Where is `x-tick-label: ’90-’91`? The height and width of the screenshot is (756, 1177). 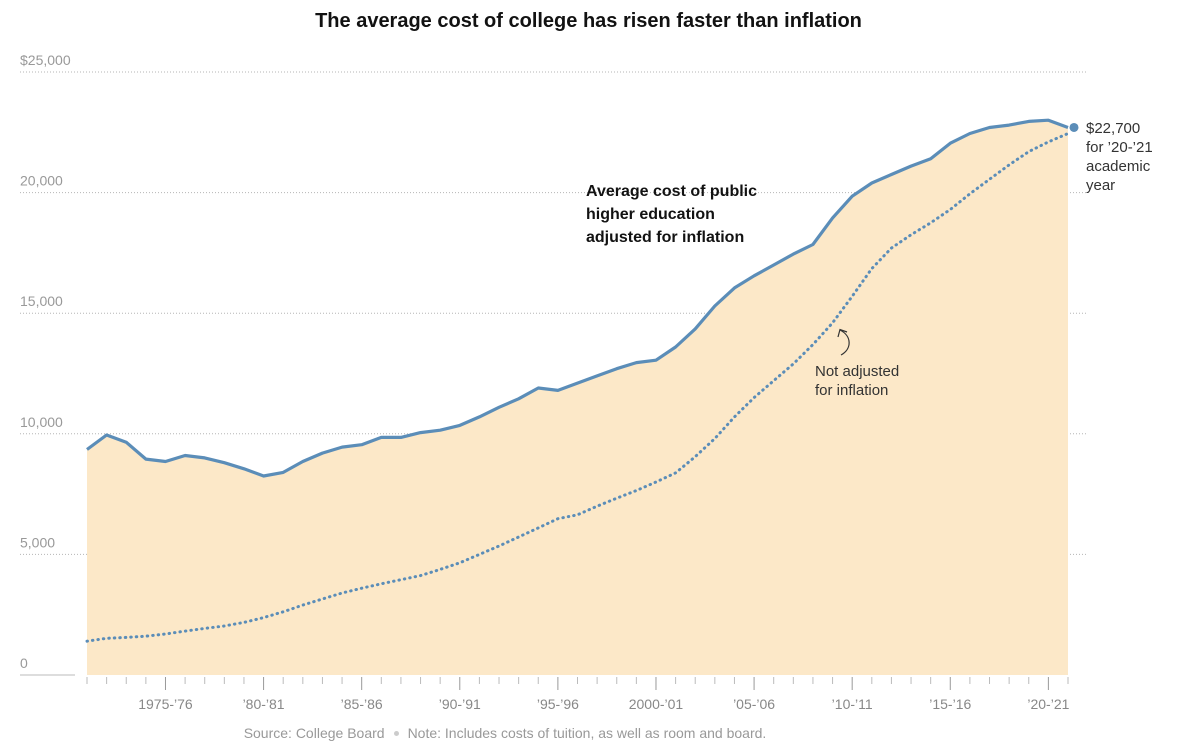 x-tick-label: ’90-’91 is located at coordinates (460, 704).